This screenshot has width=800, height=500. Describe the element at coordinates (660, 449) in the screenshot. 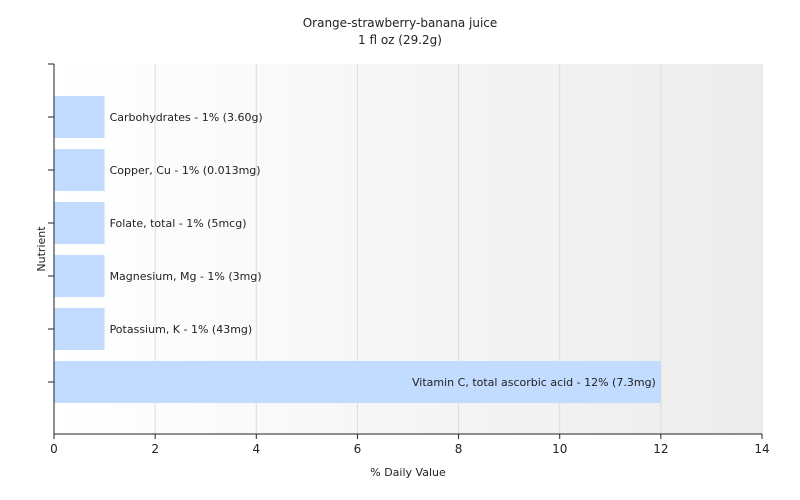

I see `x-tick-label: 12` at that location.